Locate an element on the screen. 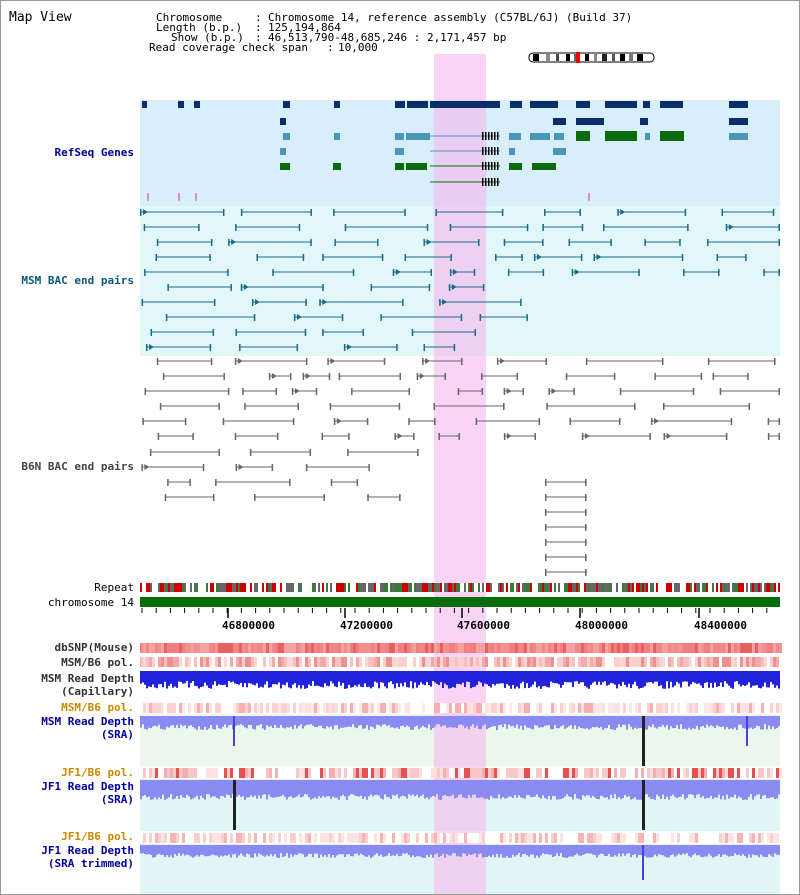 Image resolution: width=800 pixels, height=895 pixels. track-label-jf1-b6-pol: JF1/B6 pol. is located at coordinates (97, 772).